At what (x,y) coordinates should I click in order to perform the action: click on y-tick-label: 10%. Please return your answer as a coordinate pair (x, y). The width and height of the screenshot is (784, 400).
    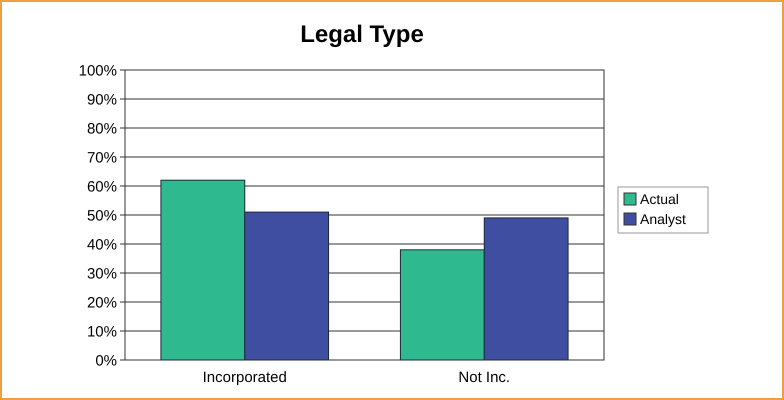
    Looking at the image, I should click on (101, 331).